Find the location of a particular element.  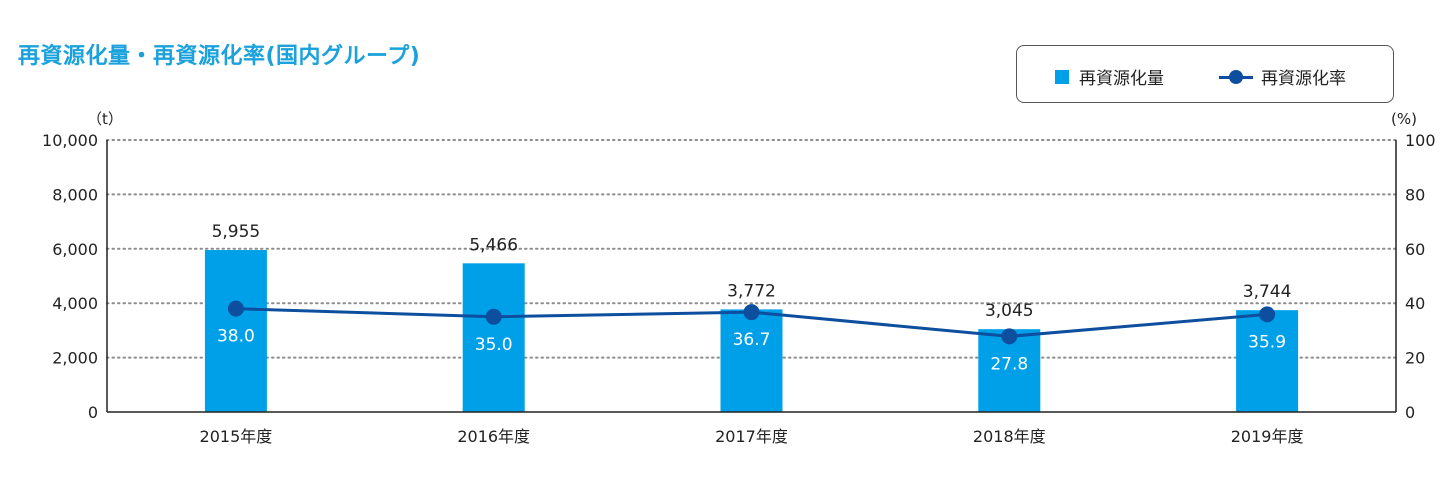

x-tick-label: 2016年度 is located at coordinates (493, 436).